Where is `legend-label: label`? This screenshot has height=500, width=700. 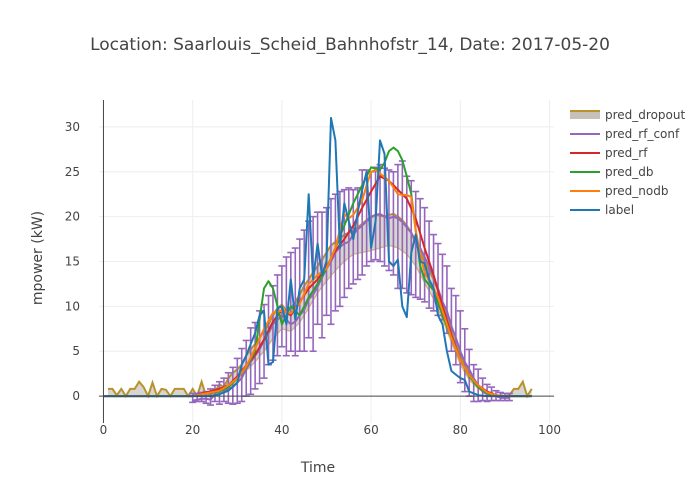 legend-label: label is located at coordinates (619, 210).